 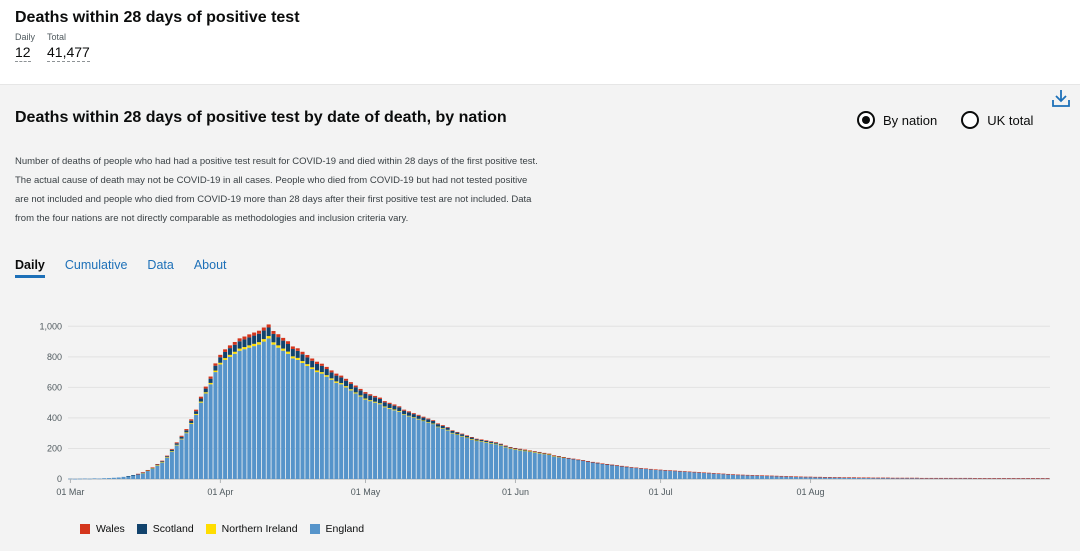 I want to click on radio-unchecked-icon, so click(x=970, y=120).